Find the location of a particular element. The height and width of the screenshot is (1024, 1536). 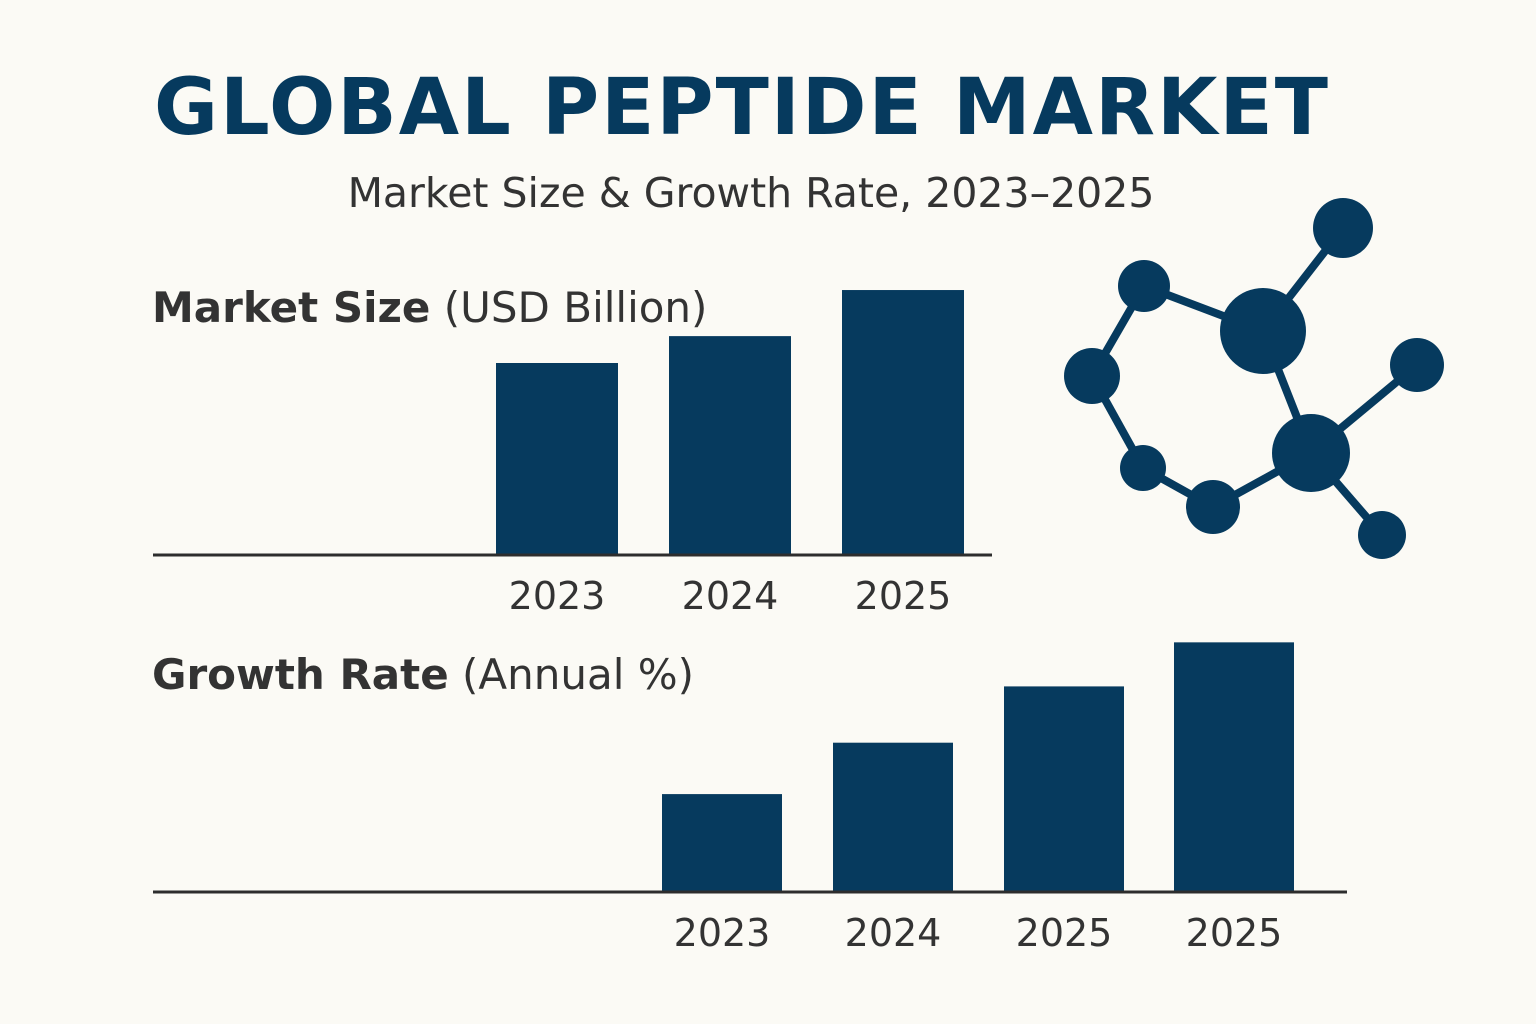

market-size-x-tick-label: 2025 is located at coordinates (903, 596).